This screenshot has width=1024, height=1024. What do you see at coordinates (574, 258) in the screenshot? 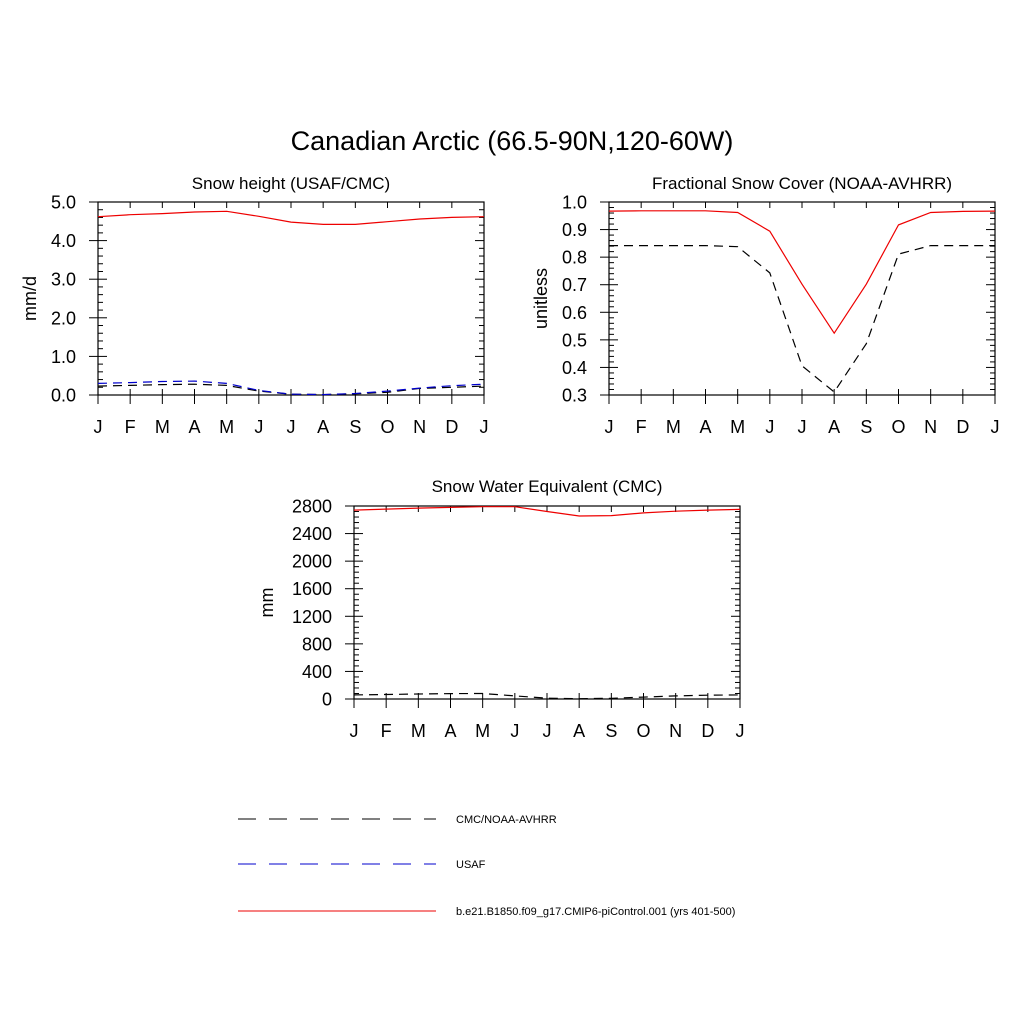
I see `y-tick-label: 0.8` at bounding box center [574, 258].